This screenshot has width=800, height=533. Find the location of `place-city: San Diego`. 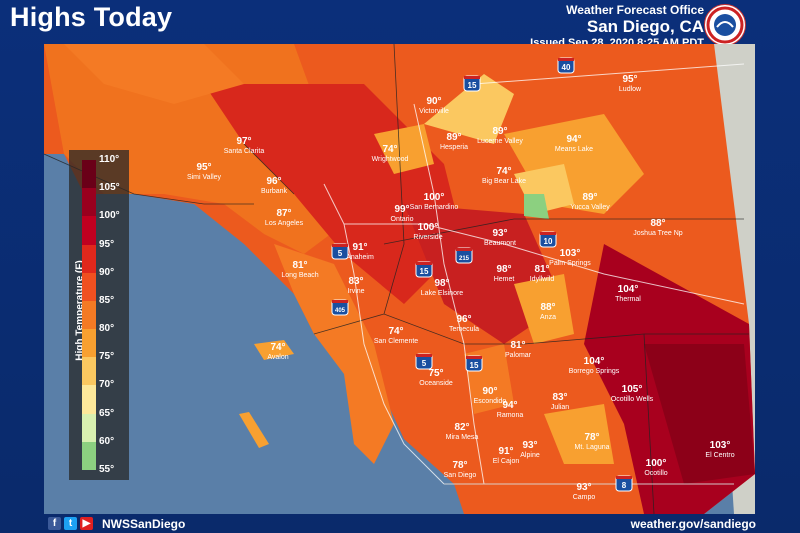

place-city: San Diego is located at coordinates (460, 475).